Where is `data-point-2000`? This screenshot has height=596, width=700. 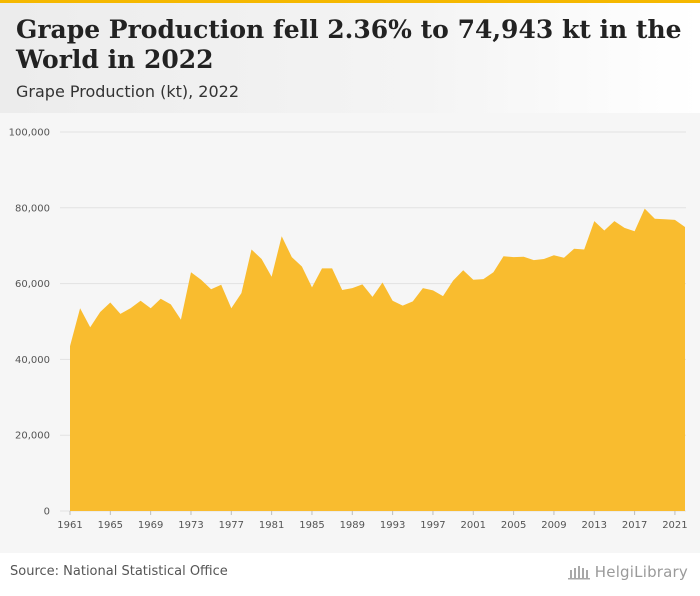
data-point-2000 is located at coordinates (463, 270).